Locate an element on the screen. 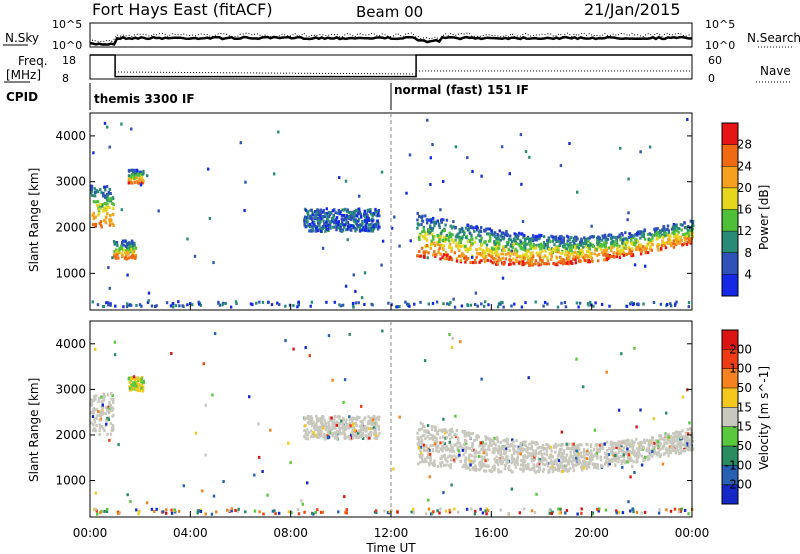  colorbar-swatch is located at coordinates (730, 417).